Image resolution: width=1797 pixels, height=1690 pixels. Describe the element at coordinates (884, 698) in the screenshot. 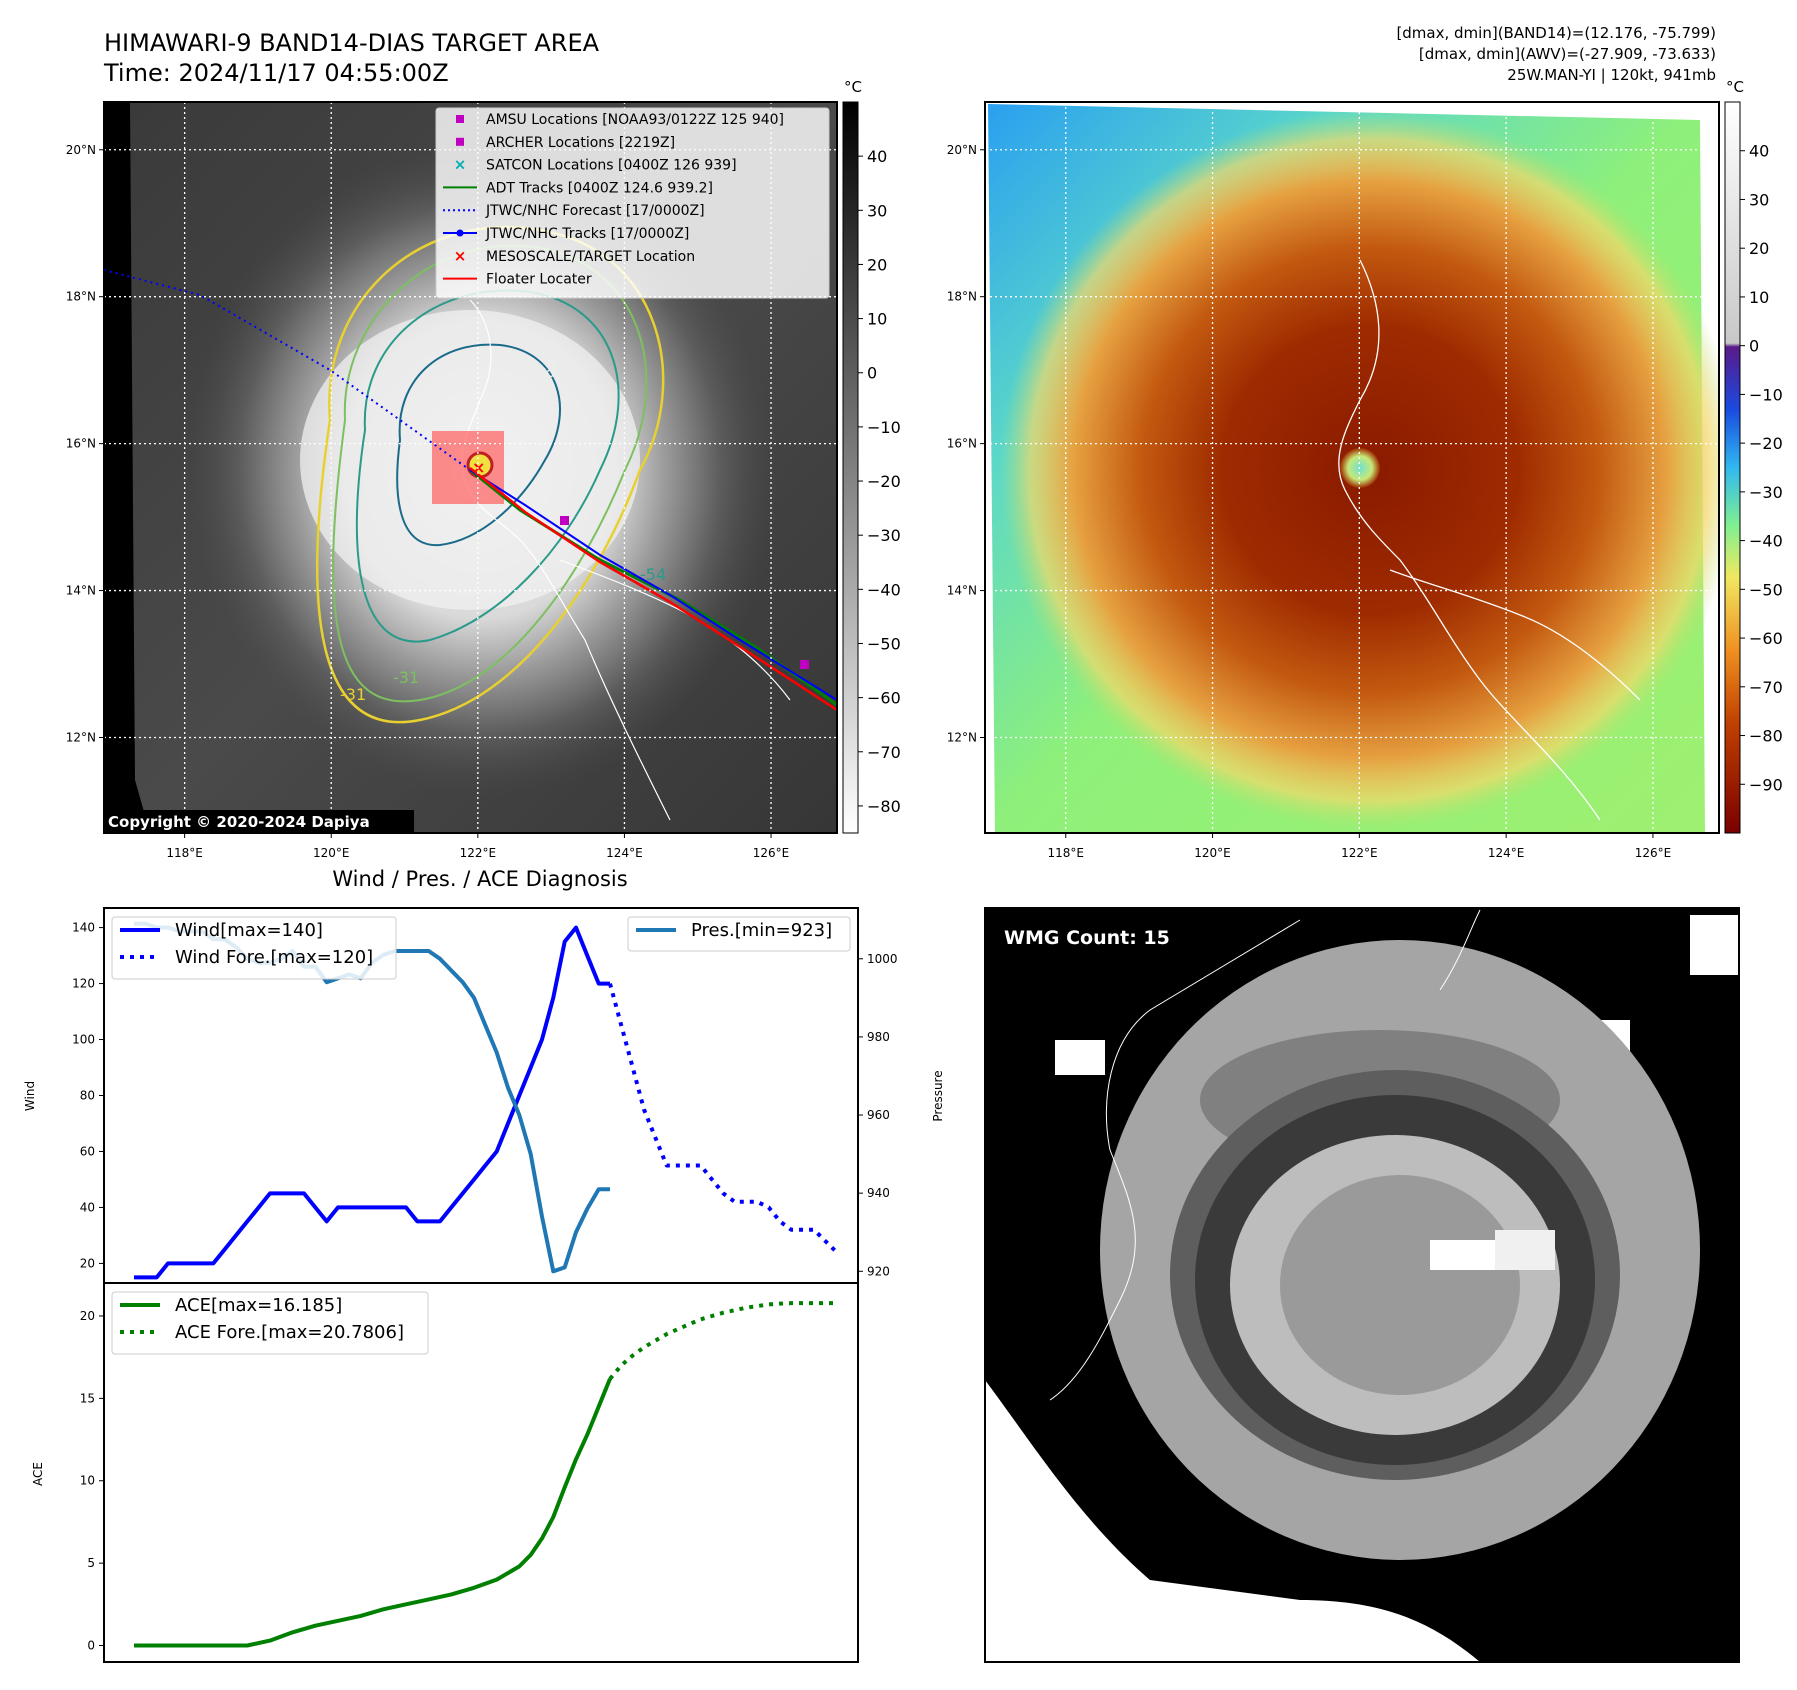

I see `colorbar-tick-label: −60` at that location.